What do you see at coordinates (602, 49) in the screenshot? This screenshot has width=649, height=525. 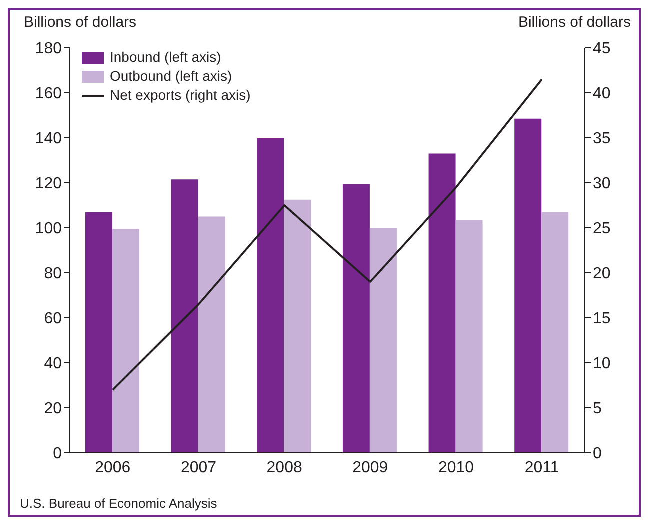 I see `y2-tick-label: 45` at bounding box center [602, 49].